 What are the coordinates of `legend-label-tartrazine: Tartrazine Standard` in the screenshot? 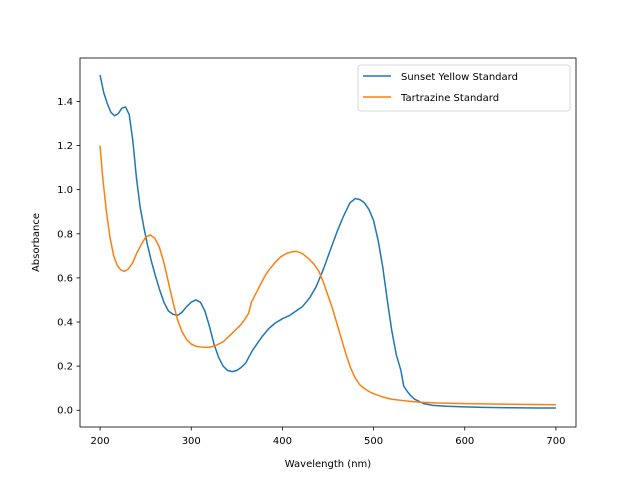 It's located at (449, 98).